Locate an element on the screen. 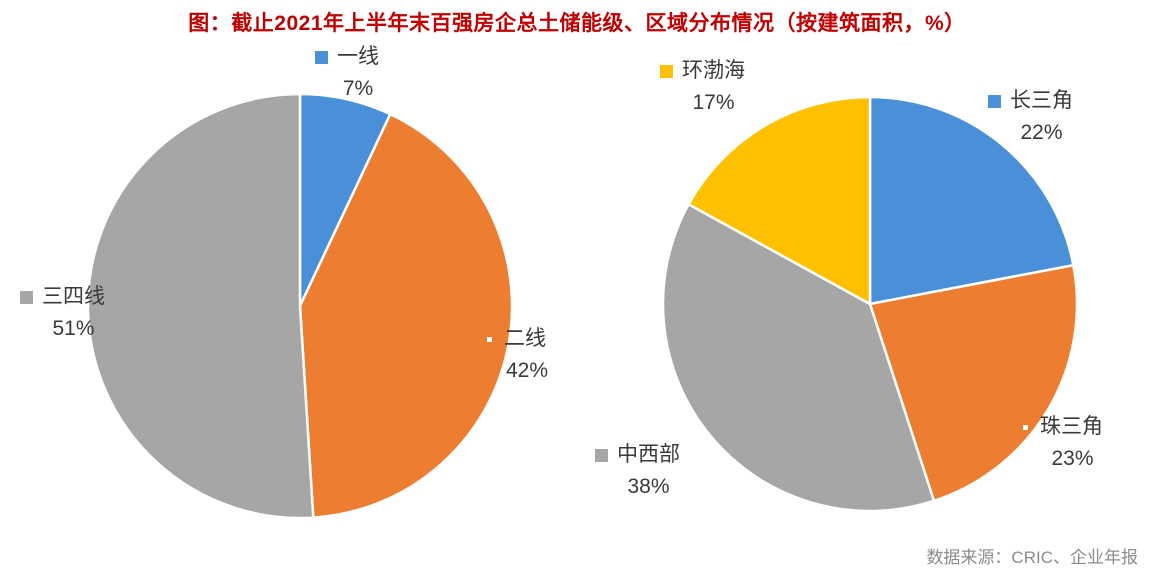 This screenshot has height=578, width=1154. data-source-note: 数据来源：CRIC、企业年报 is located at coordinates (1032, 557).